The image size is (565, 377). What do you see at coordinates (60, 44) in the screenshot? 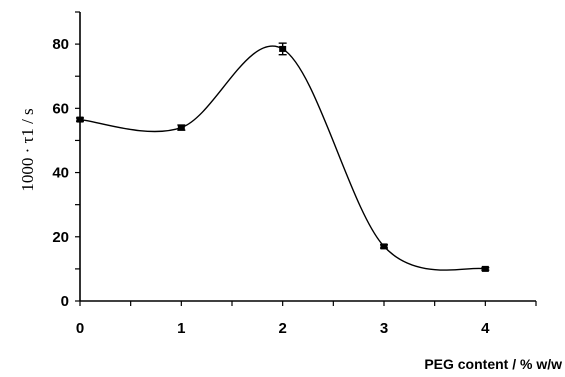
I see `y-tick-label: 80` at bounding box center [60, 44].